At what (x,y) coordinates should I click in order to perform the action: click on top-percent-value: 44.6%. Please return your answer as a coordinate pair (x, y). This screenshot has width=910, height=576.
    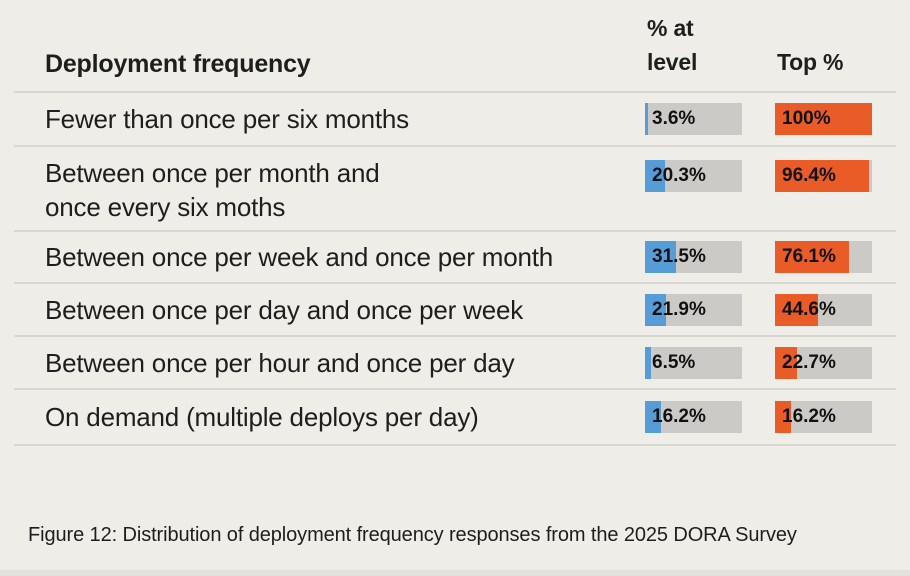
    Looking at the image, I should click on (809, 309).